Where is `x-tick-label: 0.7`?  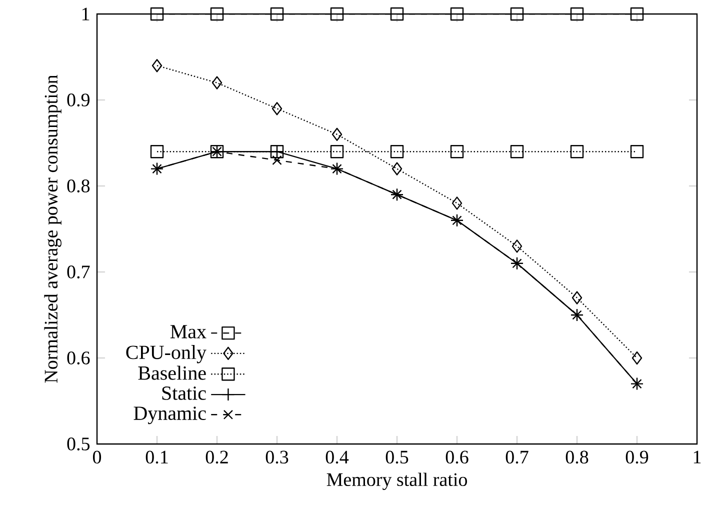
x-tick-label: 0.7 is located at coordinates (517, 457).